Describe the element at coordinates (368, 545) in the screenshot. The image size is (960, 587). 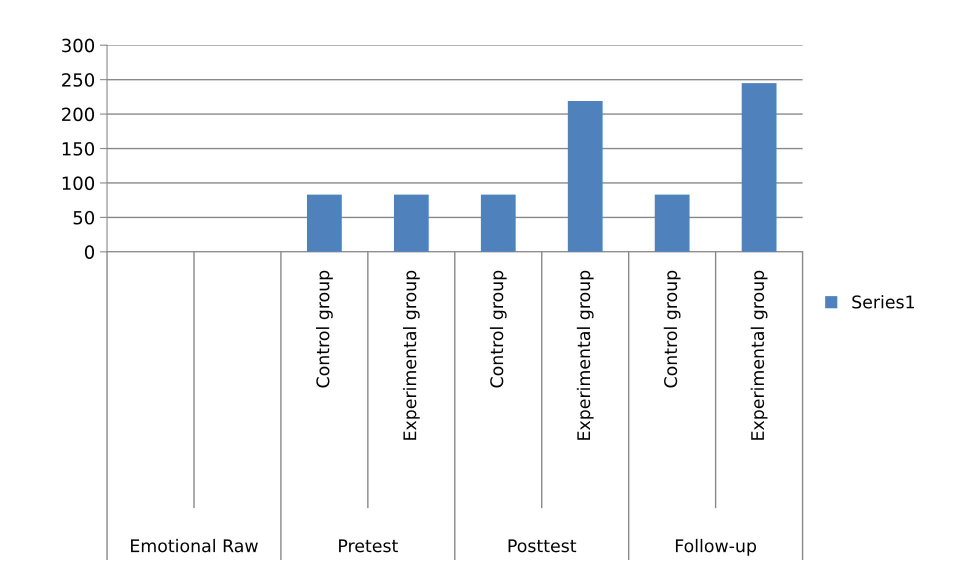
I see `text: Pretest` at that location.